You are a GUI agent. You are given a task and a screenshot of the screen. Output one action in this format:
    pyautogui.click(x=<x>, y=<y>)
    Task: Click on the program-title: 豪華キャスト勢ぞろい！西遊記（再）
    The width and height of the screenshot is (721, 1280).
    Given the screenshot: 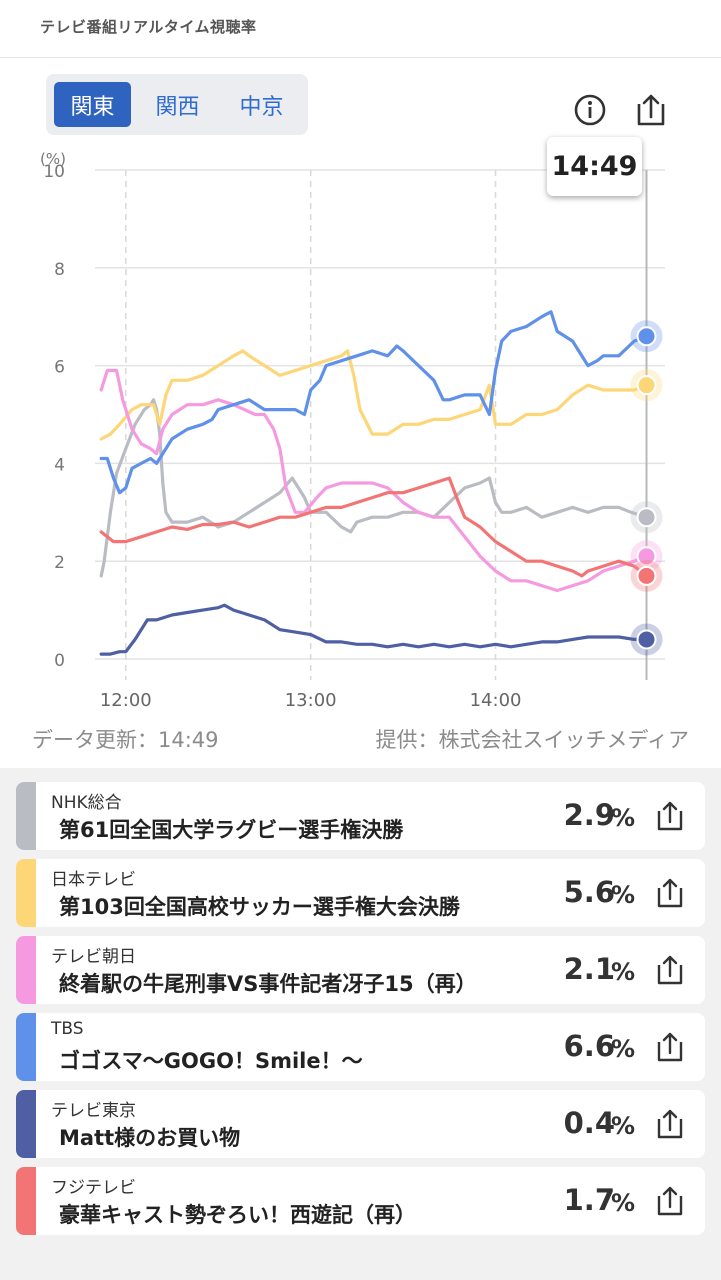 What is the action you would take?
    pyautogui.click(x=237, y=1215)
    